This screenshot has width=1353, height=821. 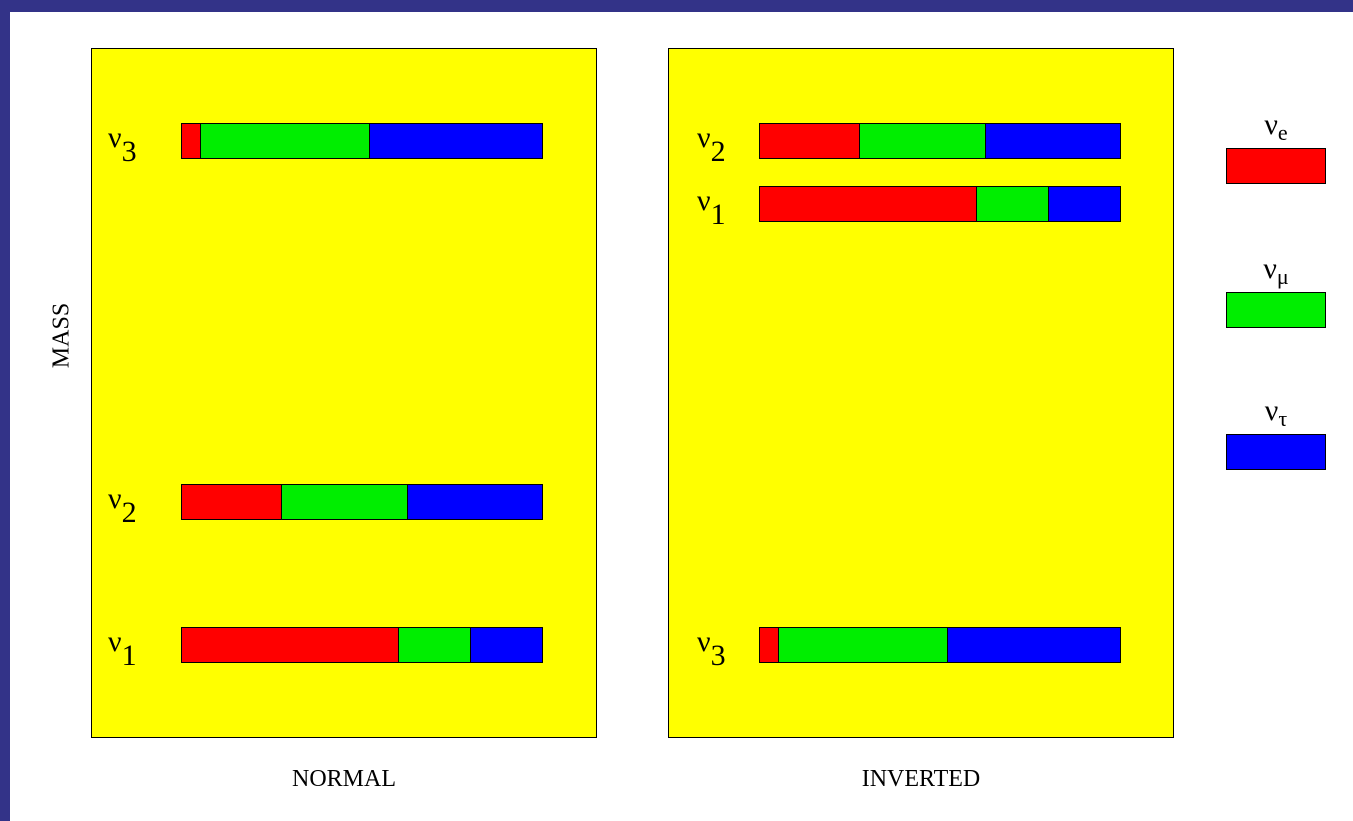 What do you see at coordinates (1276, 291) in the screenshot?
I see `legend-nu-mu: νμ` at bounding box center [1276, 291].